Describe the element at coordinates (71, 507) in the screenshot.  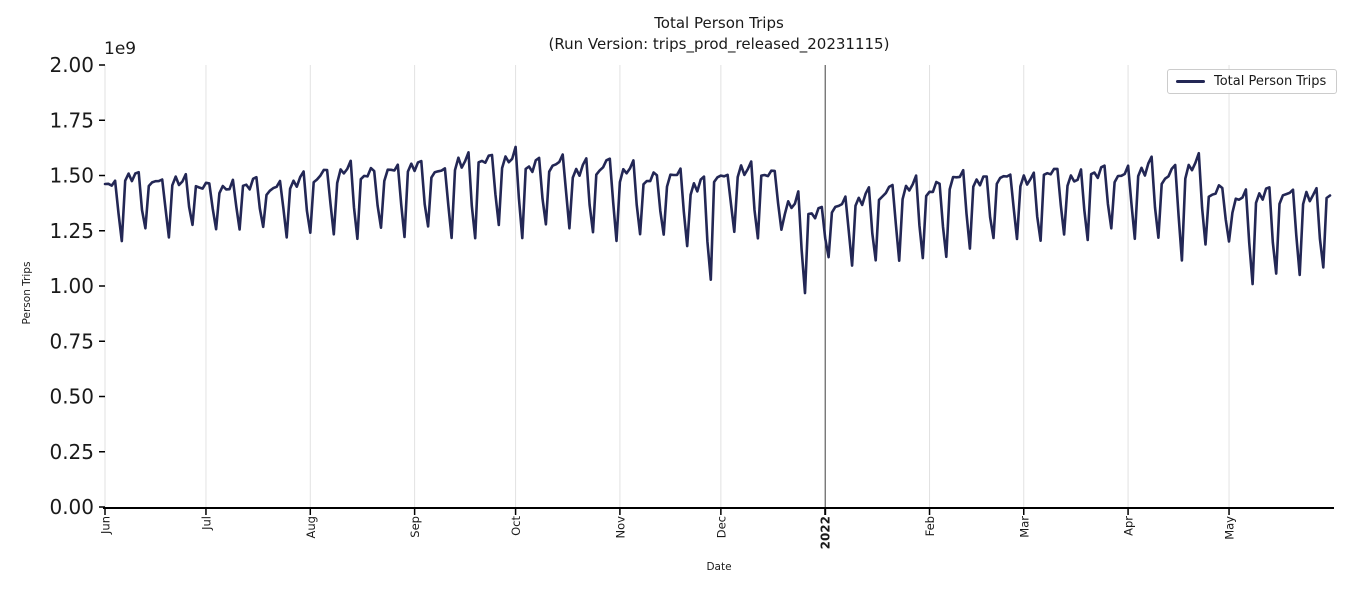
I see `y-tick-label: 0.00` at that location.